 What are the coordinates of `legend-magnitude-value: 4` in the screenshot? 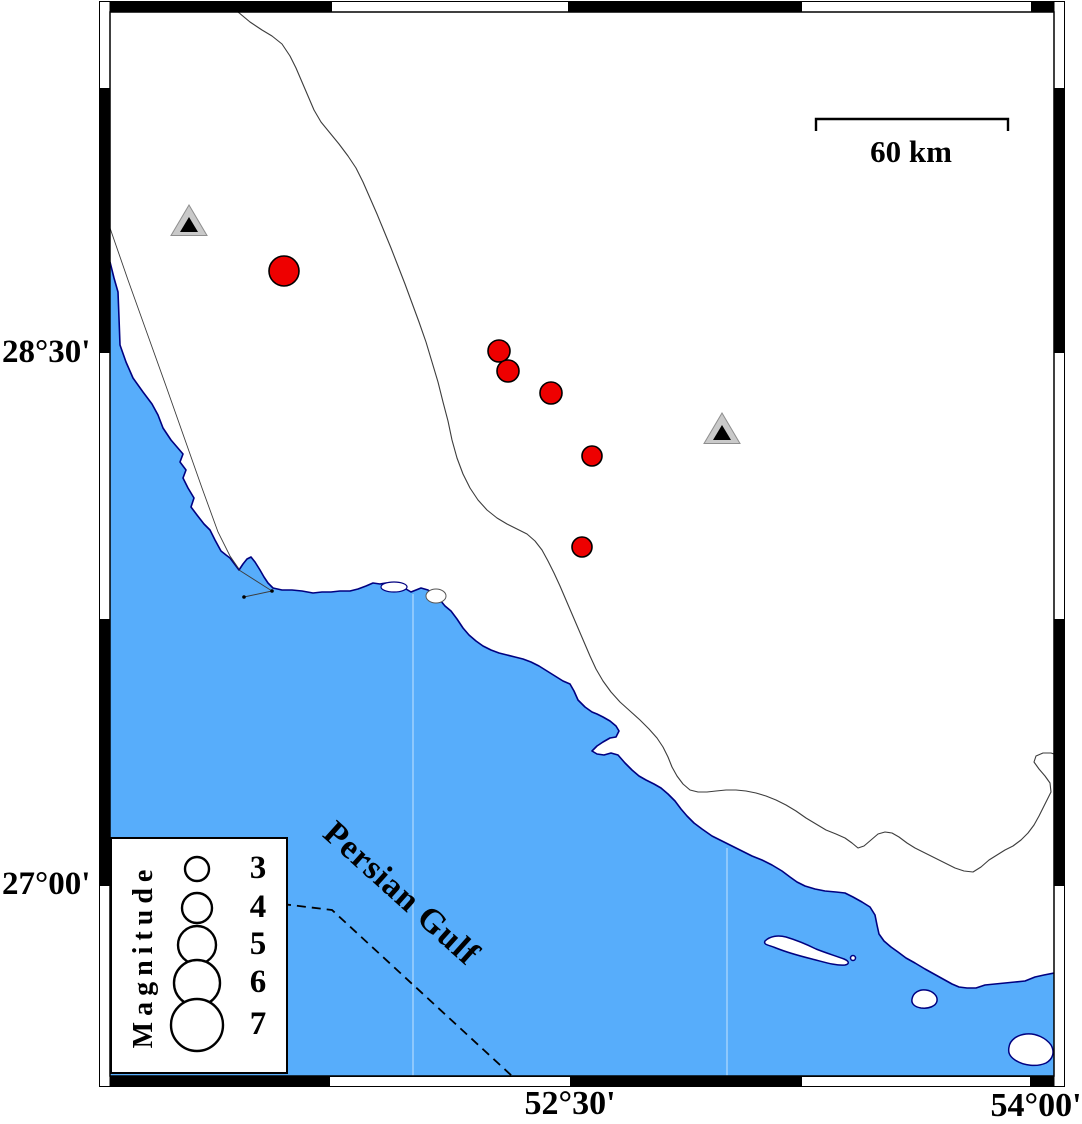 It's located at (258, 907).